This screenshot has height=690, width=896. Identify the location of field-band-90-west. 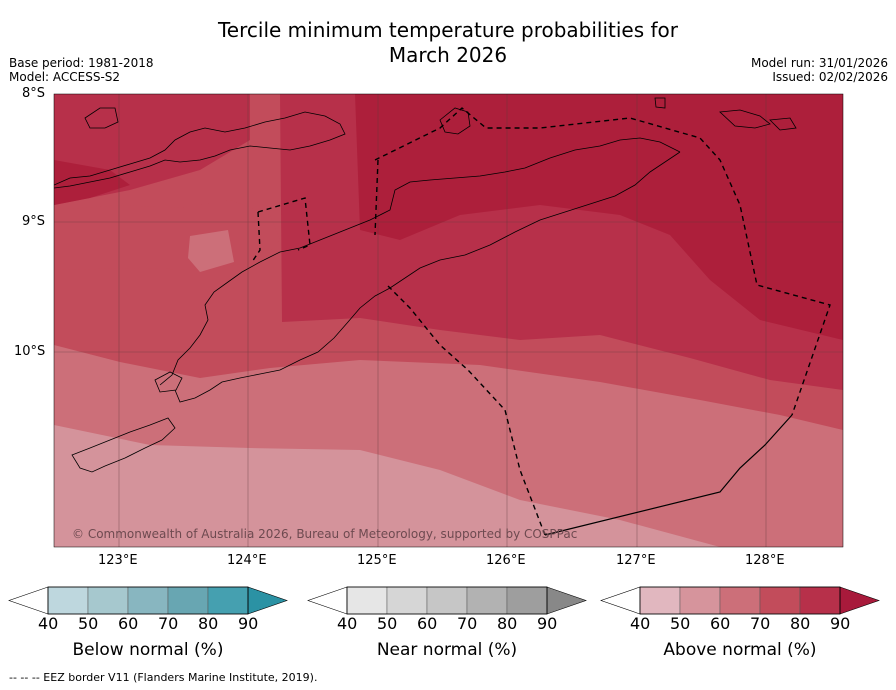
(92, 182).